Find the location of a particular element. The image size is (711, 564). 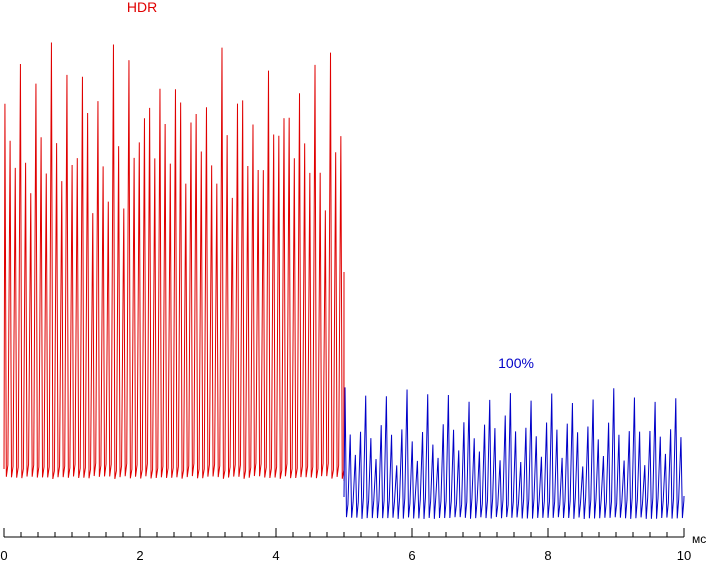

x-tick-label: 6 is located at coordinates (411, 555).